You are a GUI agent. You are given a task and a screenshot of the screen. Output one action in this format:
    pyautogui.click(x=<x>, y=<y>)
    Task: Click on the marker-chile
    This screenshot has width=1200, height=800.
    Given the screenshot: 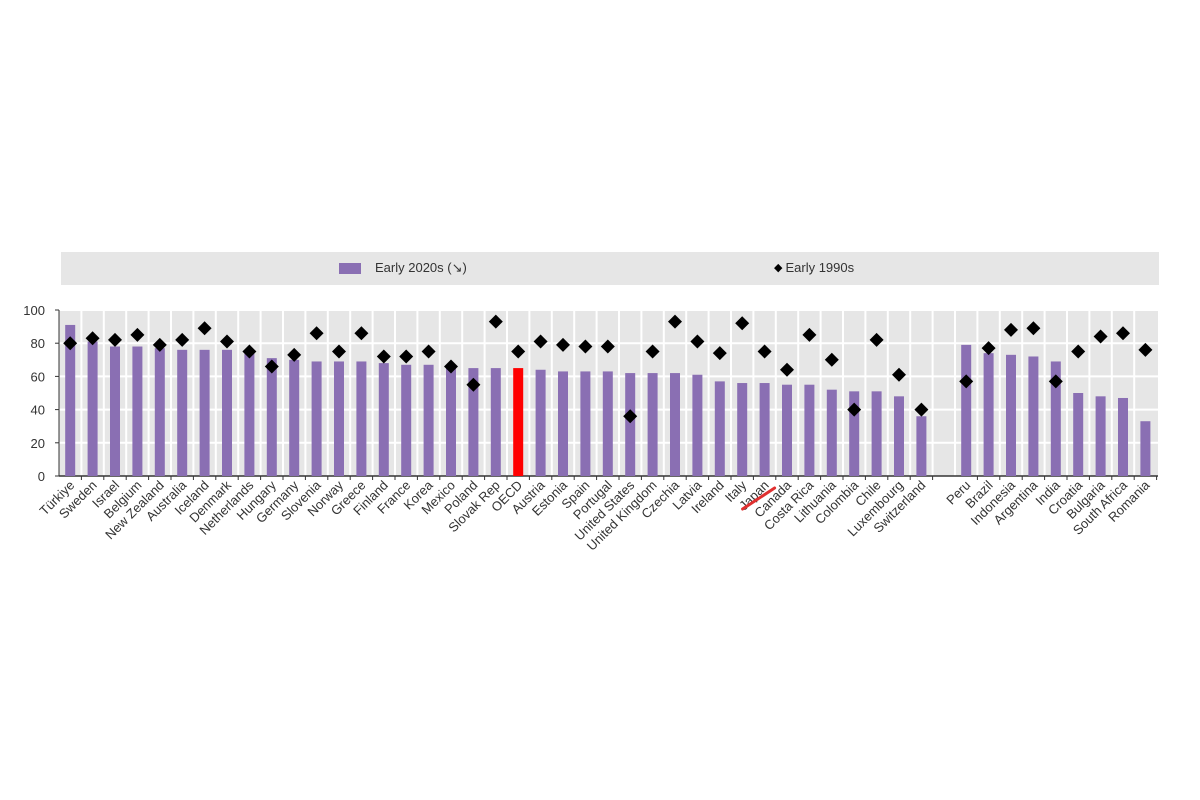 What is the action you would take?
    pyautogui.click(x=876, y=339)
    